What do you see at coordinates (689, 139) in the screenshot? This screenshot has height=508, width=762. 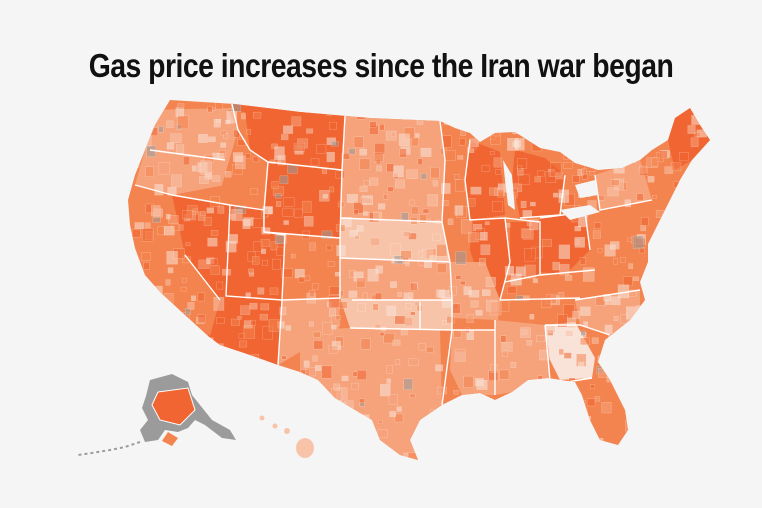 I see `maine-region` at bounding box center [689, 139].